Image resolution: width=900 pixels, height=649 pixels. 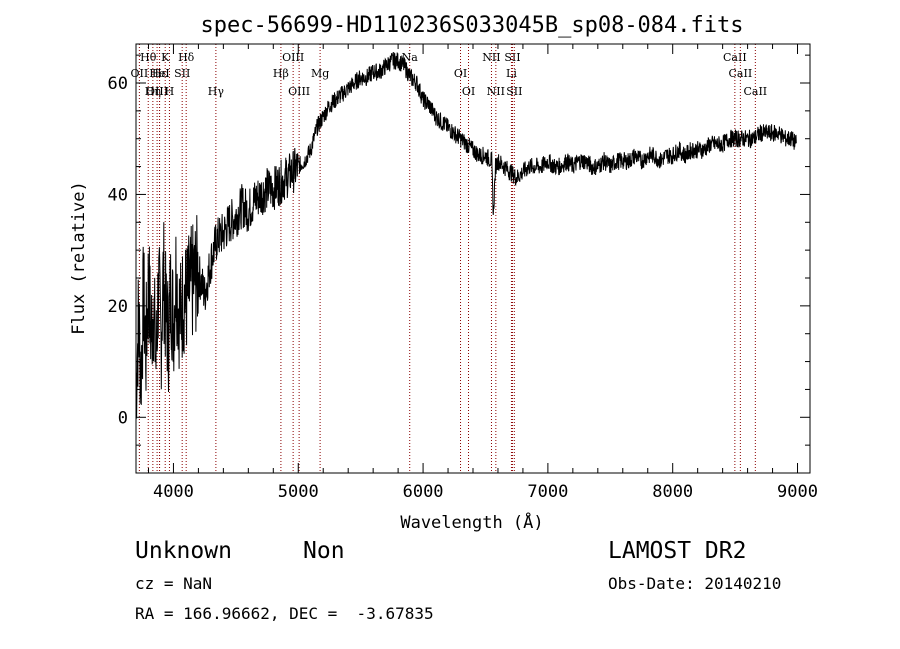 What do you see at coordinates (299, 91) in the screenshot?
I see `marker-label-13: OIII` at bounding box center [299, 91].